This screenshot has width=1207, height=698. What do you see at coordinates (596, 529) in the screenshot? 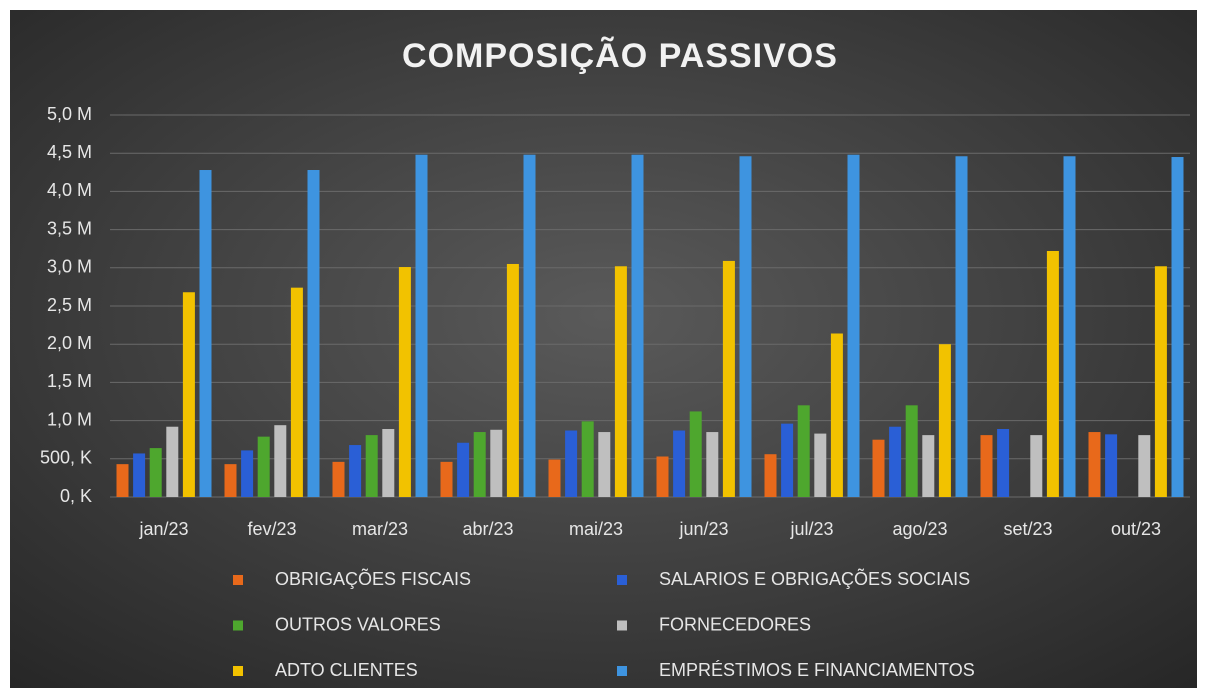
I see `x-tick-label: mai/23` at bounding box center [596, 529].